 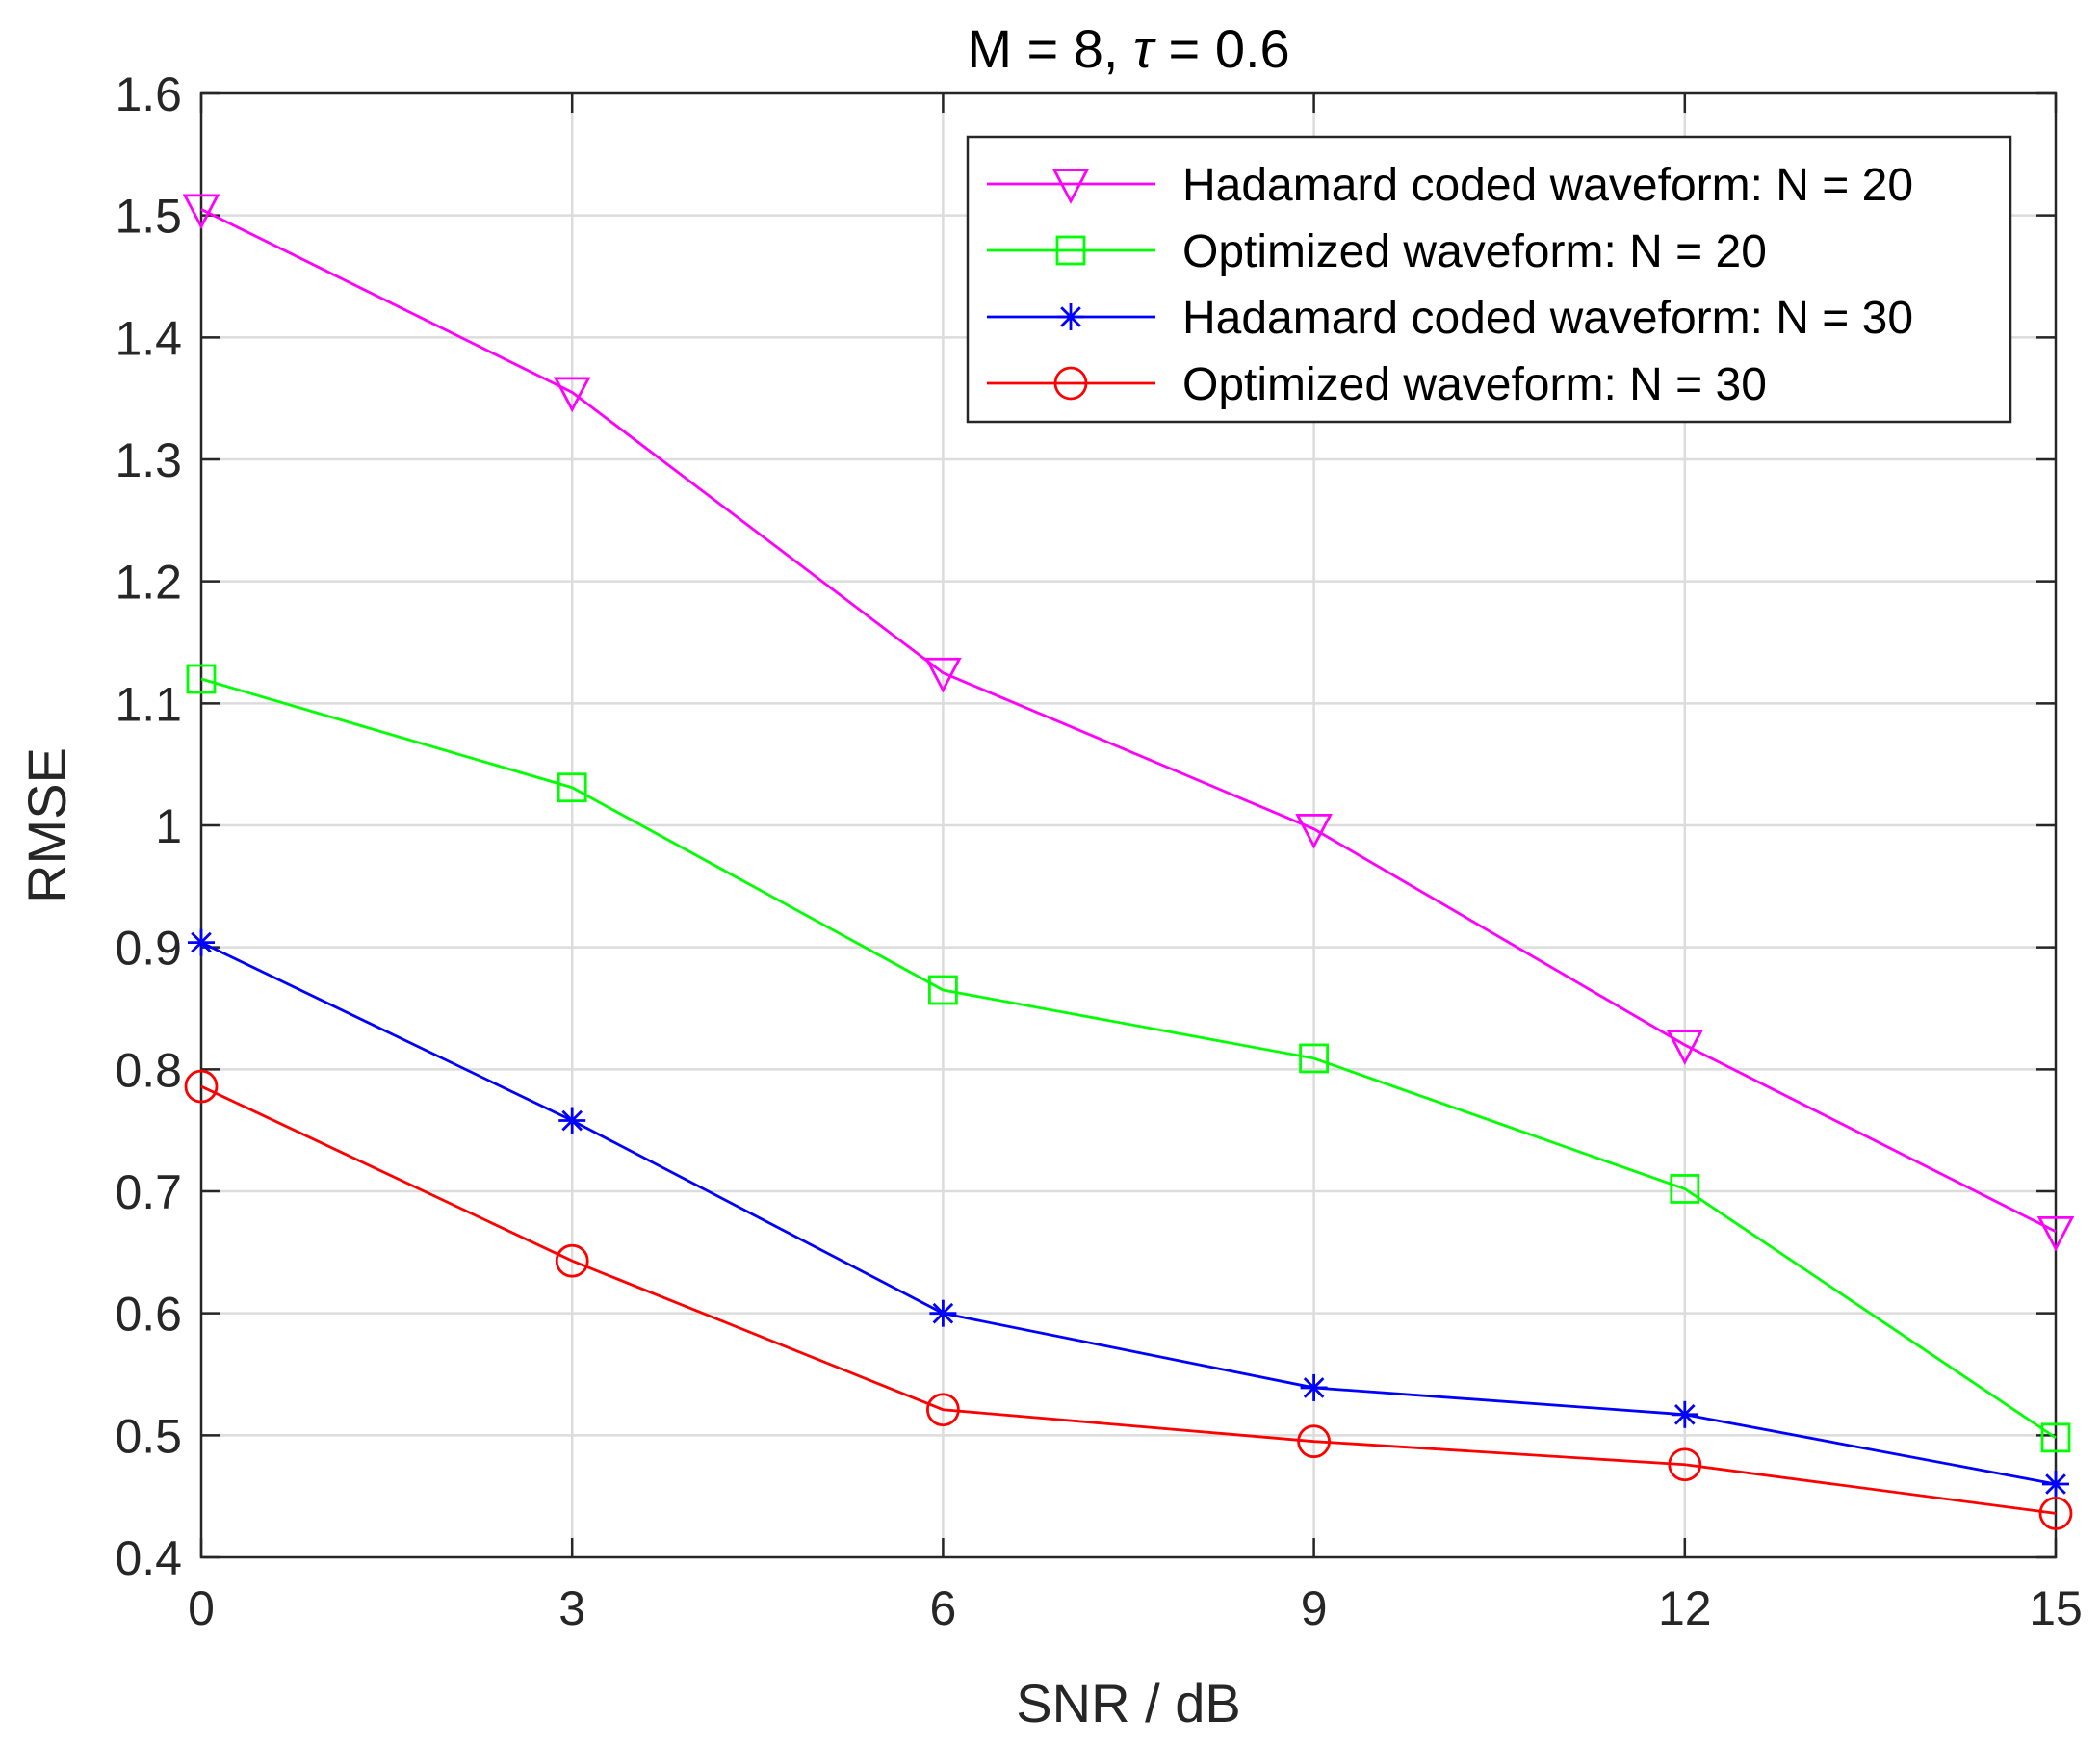 I want to click on legend-label: Optimized waveform: N = 30, so click(x=1474, y=385).